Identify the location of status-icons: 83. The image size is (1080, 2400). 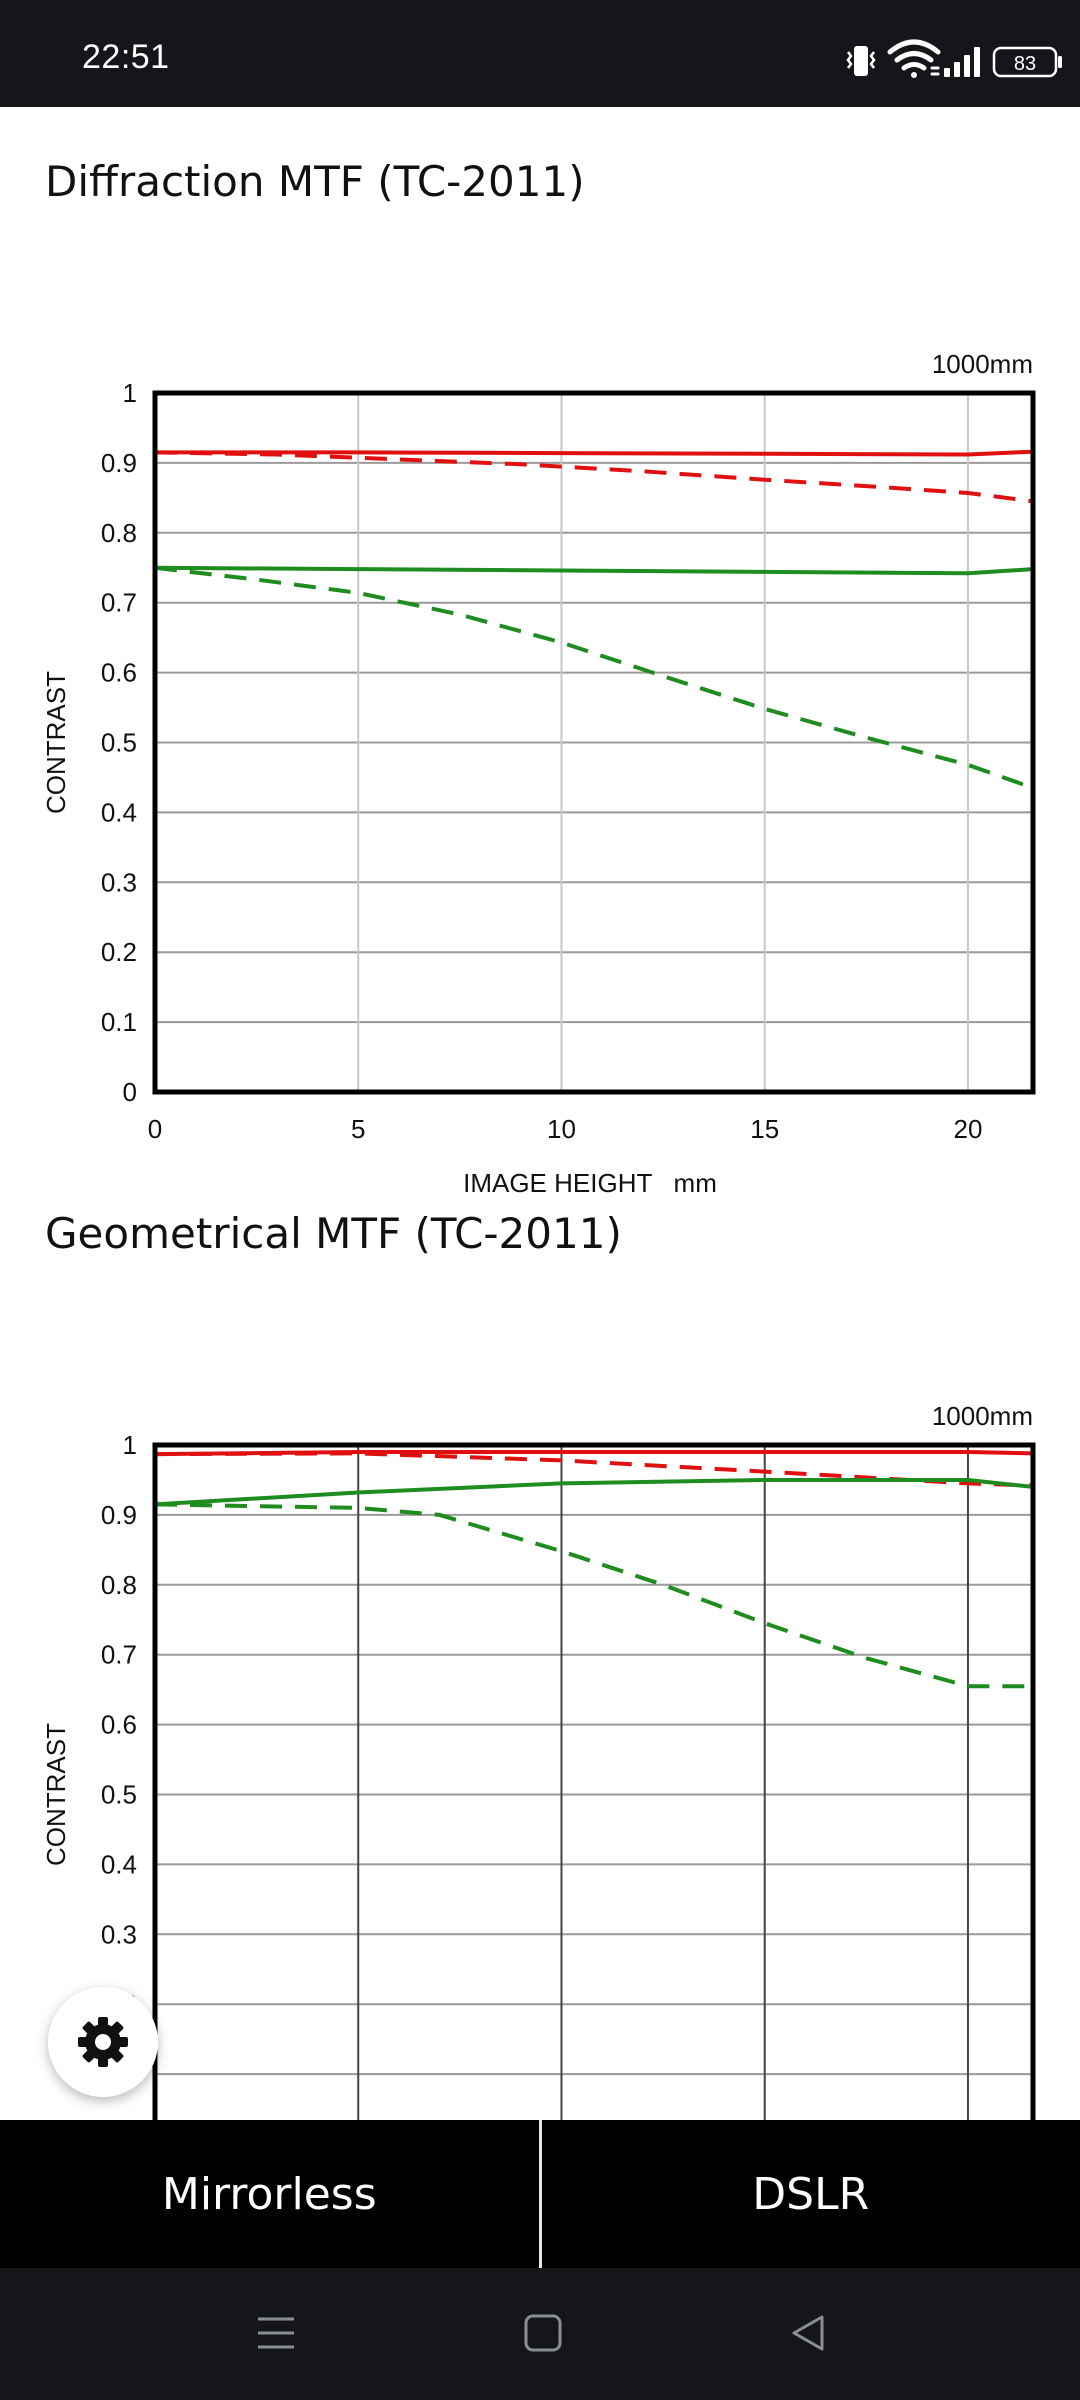
(954, 58).